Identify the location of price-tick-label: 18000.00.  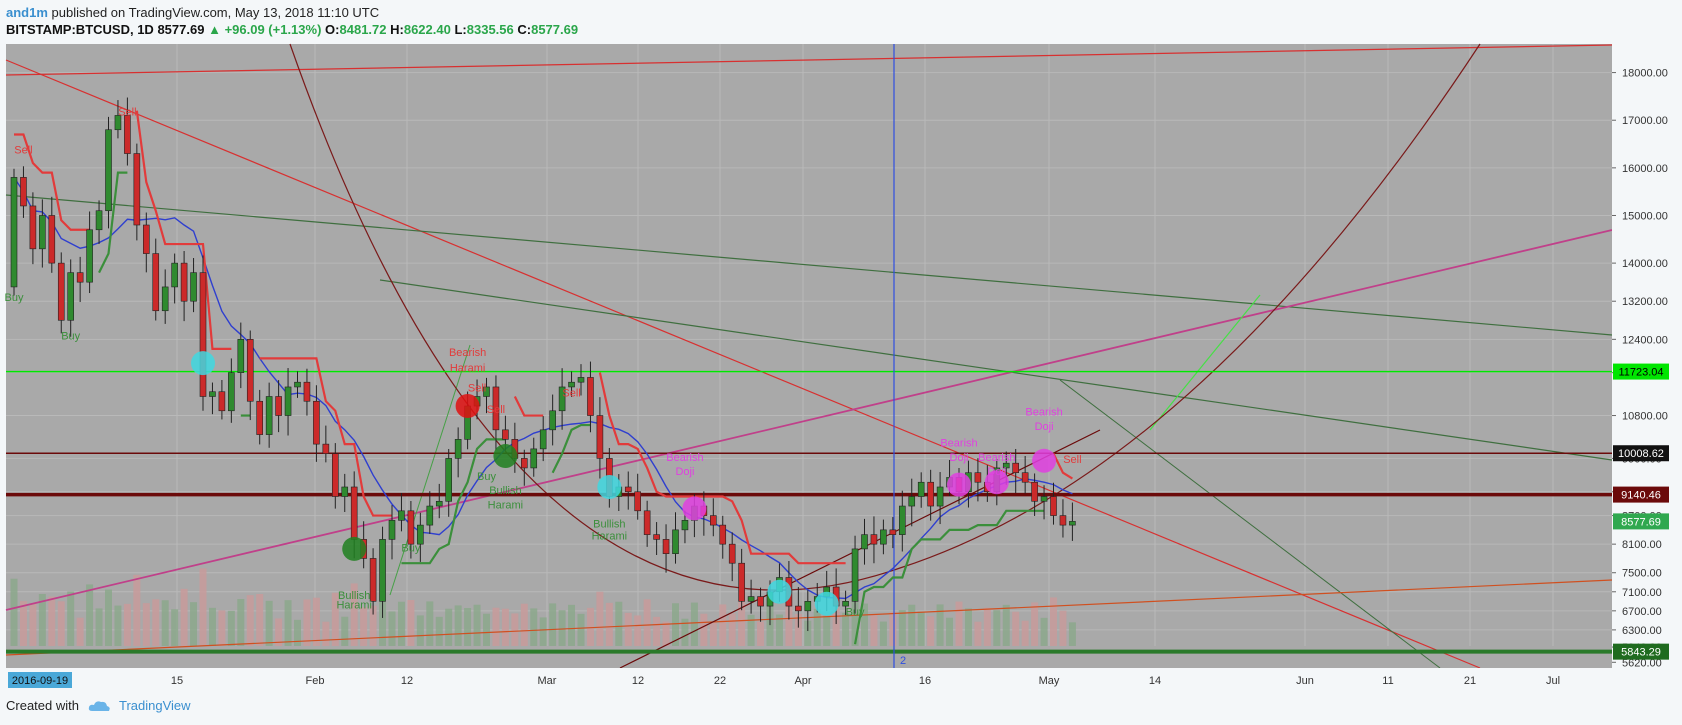
(1645, 74).